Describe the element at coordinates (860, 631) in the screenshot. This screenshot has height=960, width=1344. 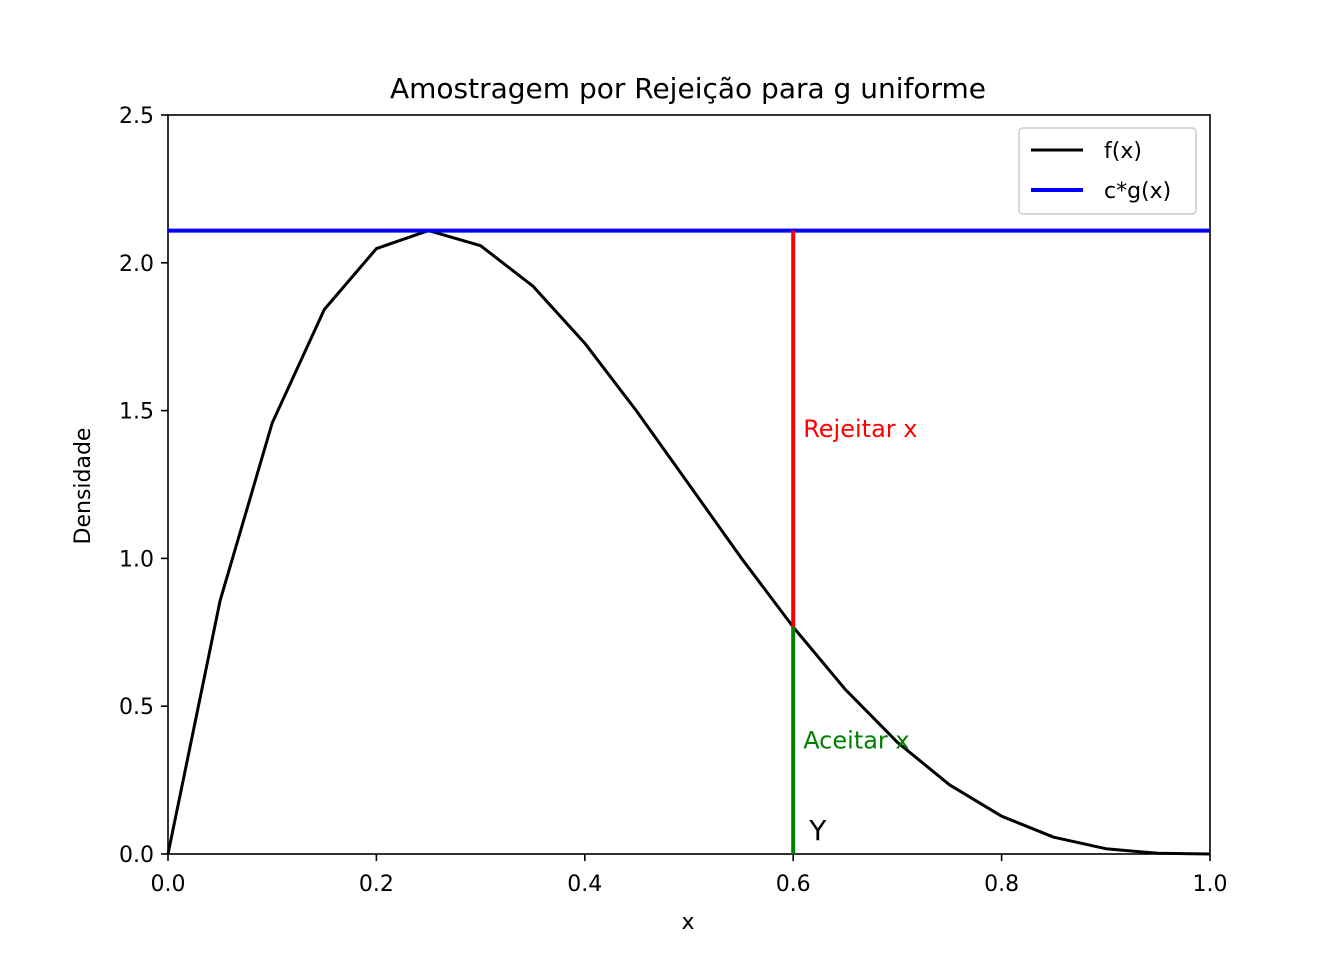
I see `annotations: Rejeitar x Aceitar x Y` at that location.